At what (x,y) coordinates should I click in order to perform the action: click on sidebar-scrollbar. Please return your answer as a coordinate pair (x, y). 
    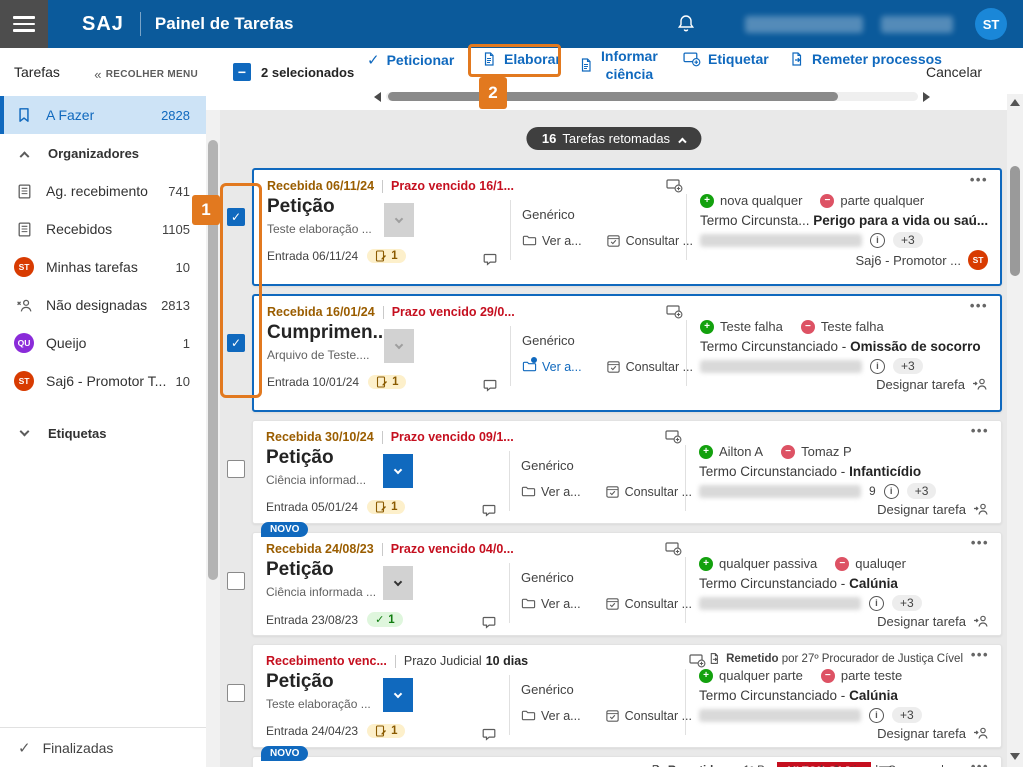
    Looking at the image, I should click on (213, 438).